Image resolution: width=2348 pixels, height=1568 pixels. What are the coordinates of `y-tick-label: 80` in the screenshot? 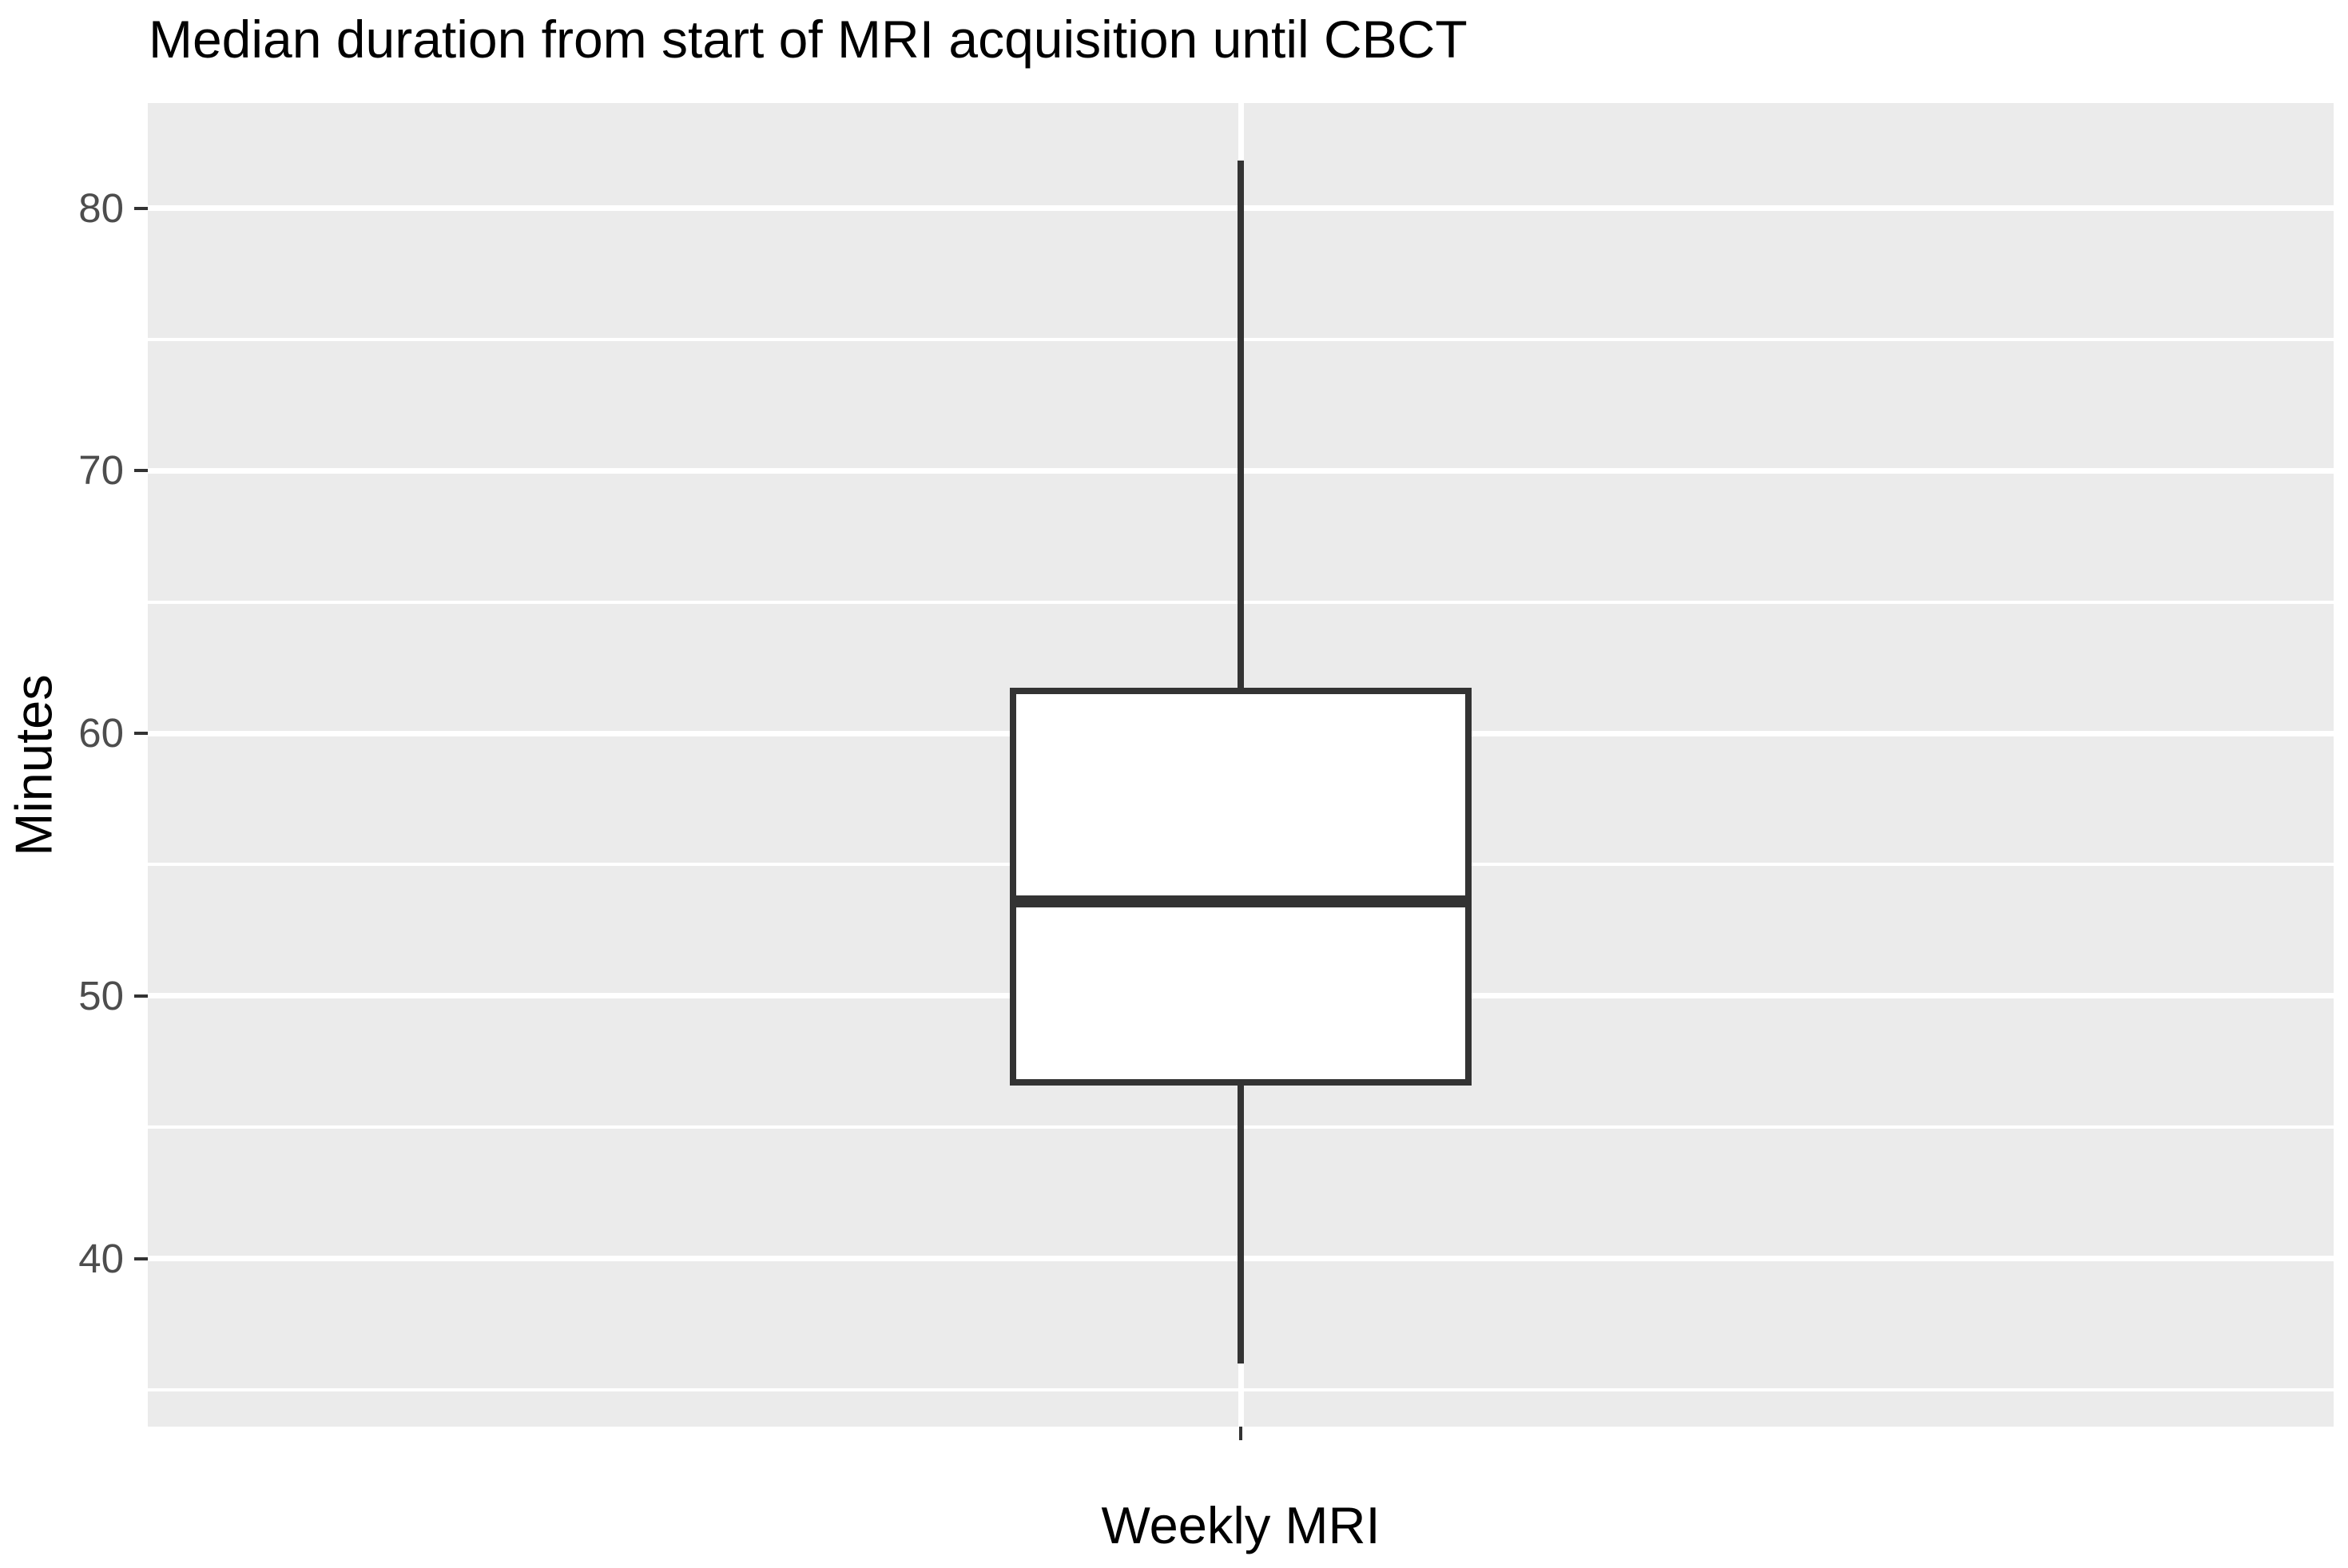 It's located at (101, 208).